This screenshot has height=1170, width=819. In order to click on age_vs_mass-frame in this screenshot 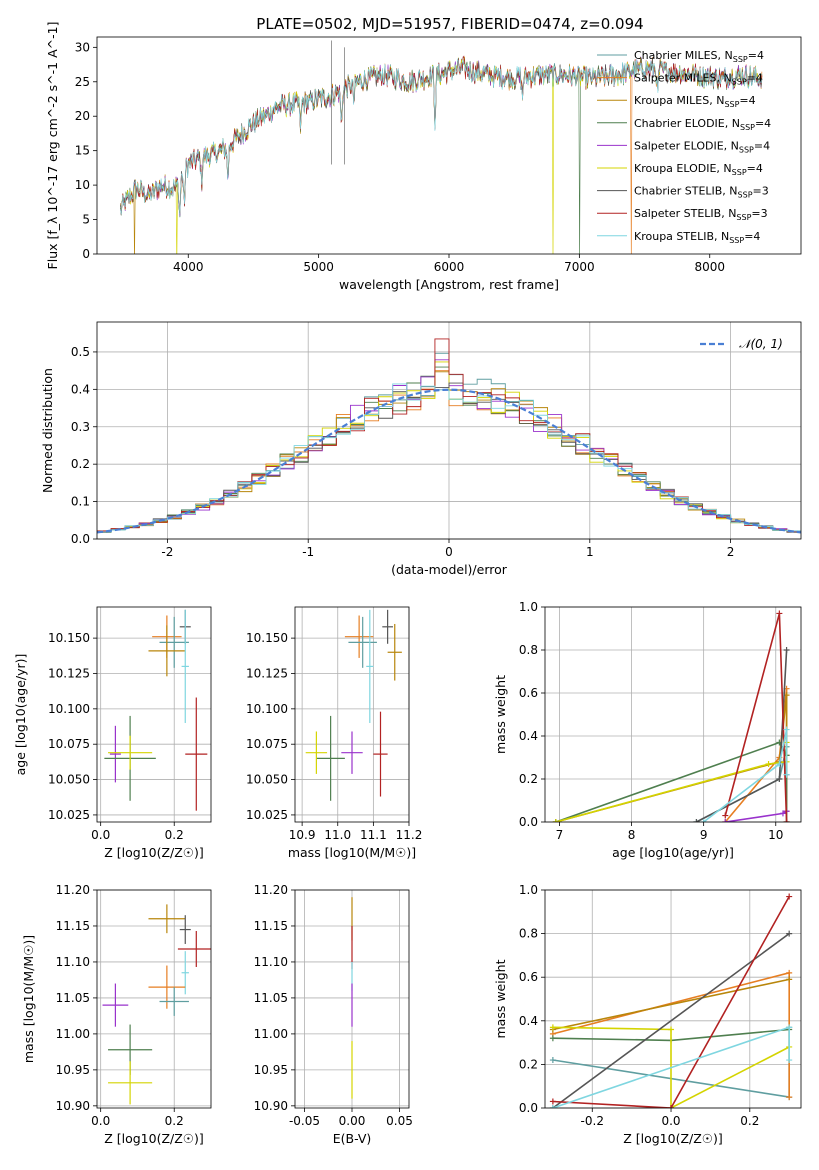, I will do `click(352, 714)`.